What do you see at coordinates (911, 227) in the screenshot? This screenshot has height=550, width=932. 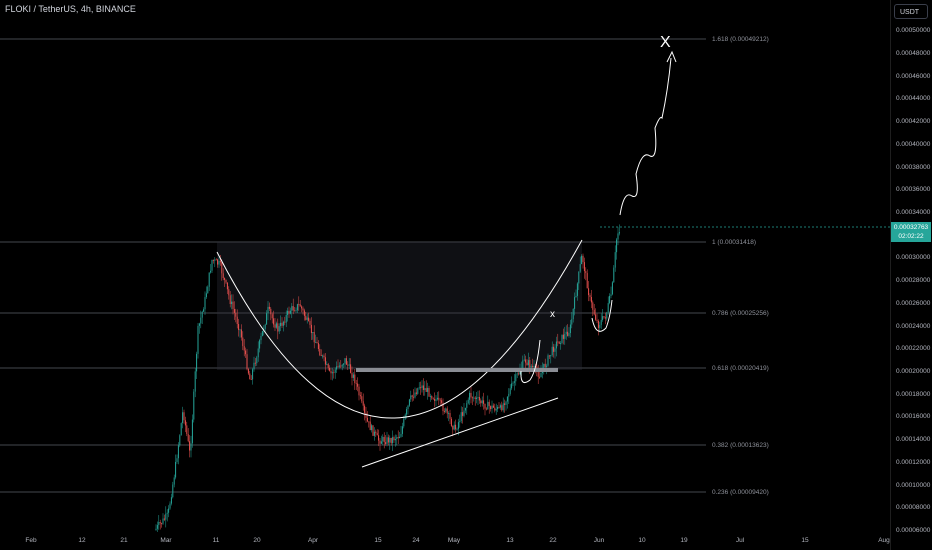 I see `current-price-value: 0.00032763` at bounding box center [911, 227].